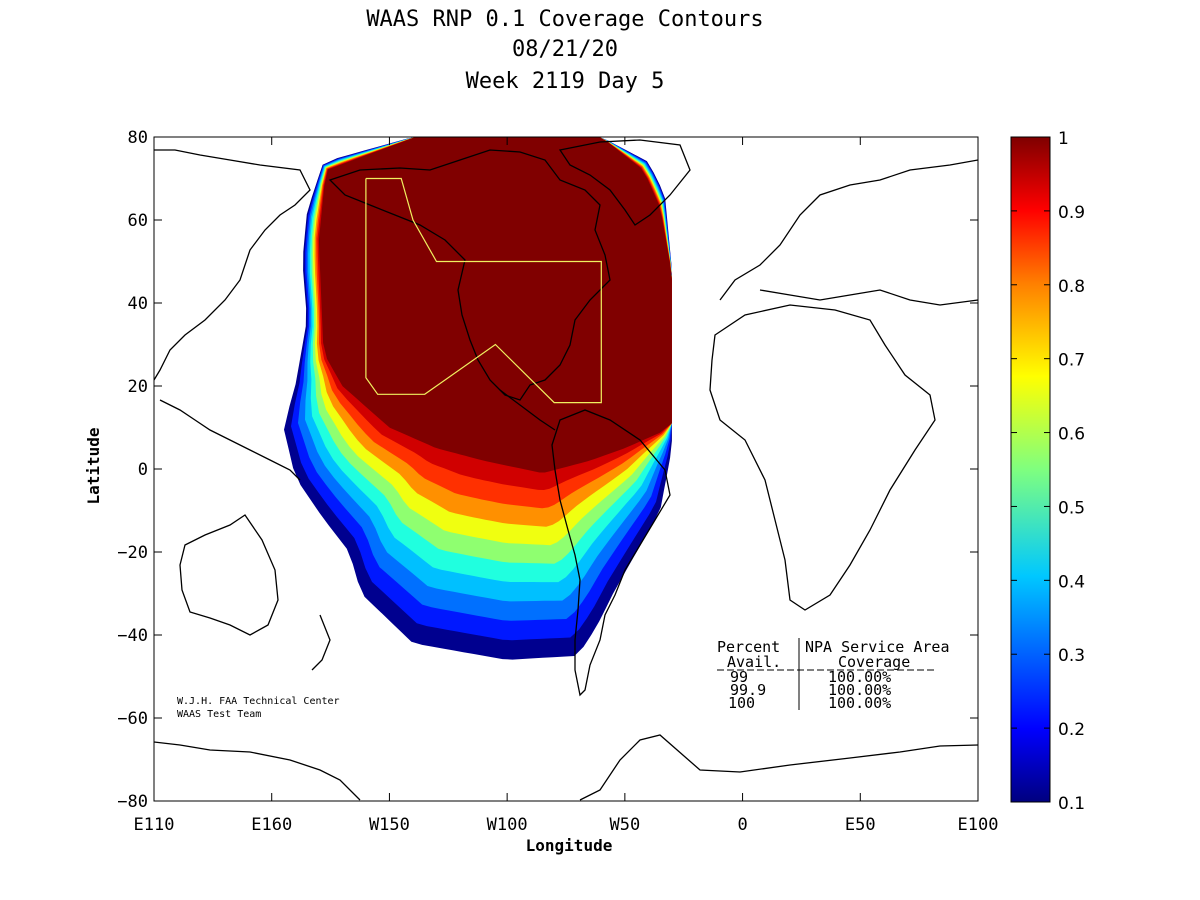  What do you see at coordinates (859, 677) in the screenshot?
I see `stats-row-1-coverage: 100.00%` at bounding box center [859, 677].